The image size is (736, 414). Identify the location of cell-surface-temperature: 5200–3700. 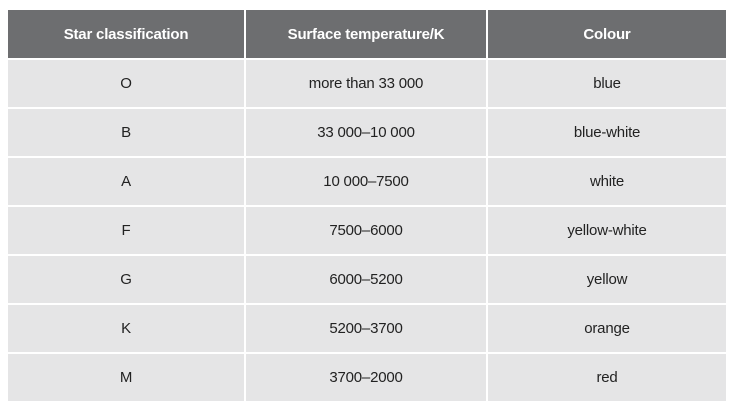
(367, 329).